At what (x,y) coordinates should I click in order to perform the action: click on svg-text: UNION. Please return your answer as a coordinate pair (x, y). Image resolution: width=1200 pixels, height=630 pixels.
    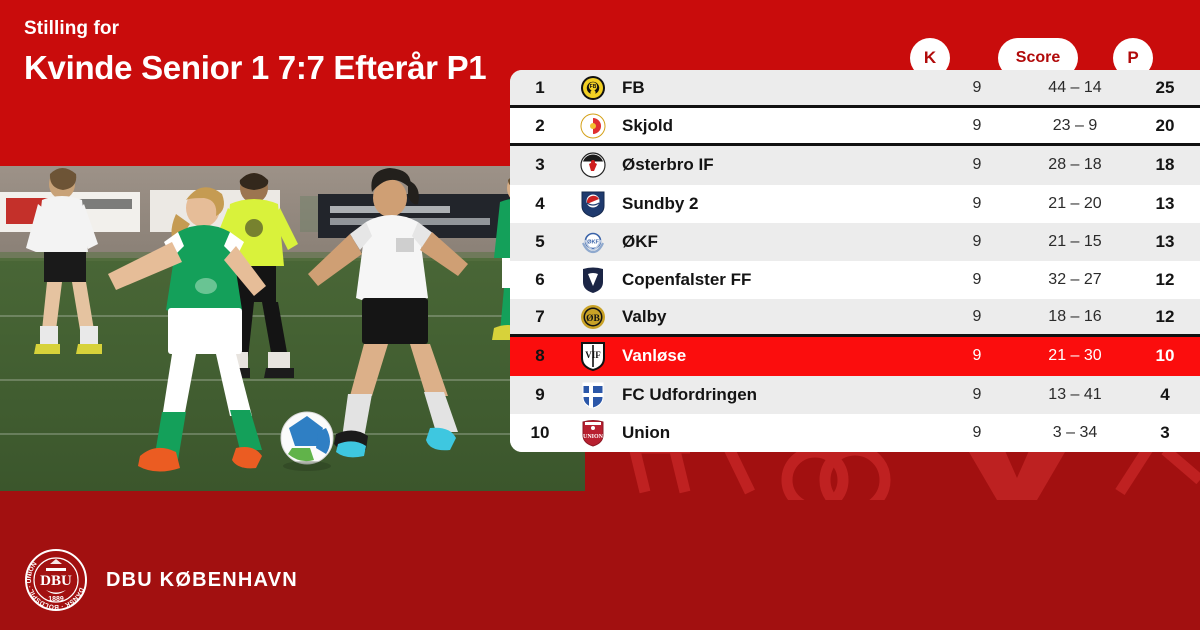
    Looking at the image, I should click on (593, 437).